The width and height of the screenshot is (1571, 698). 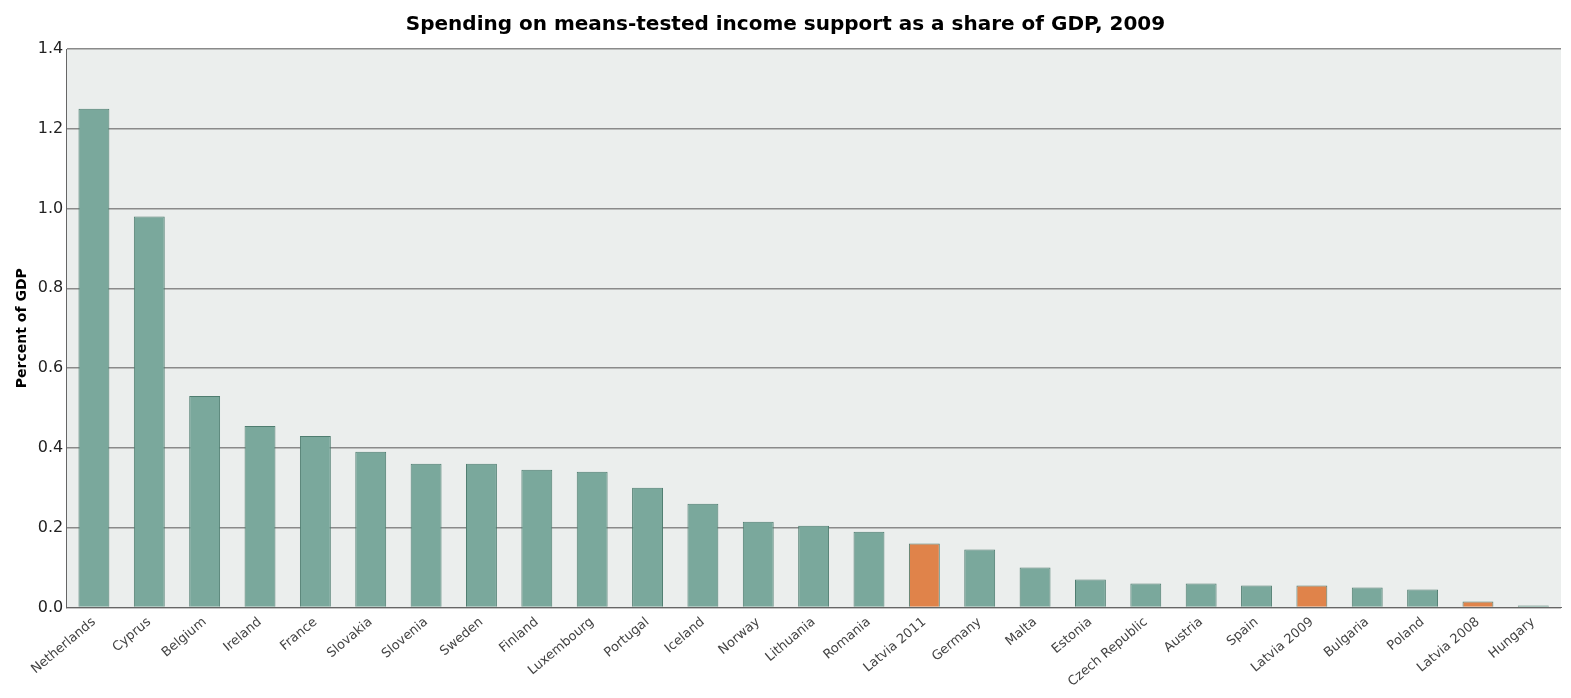 What do you see at coordinates (50, 207) in the screenshot?
I see `y-tick-label: 1.0` at bounding box center [50, 207].